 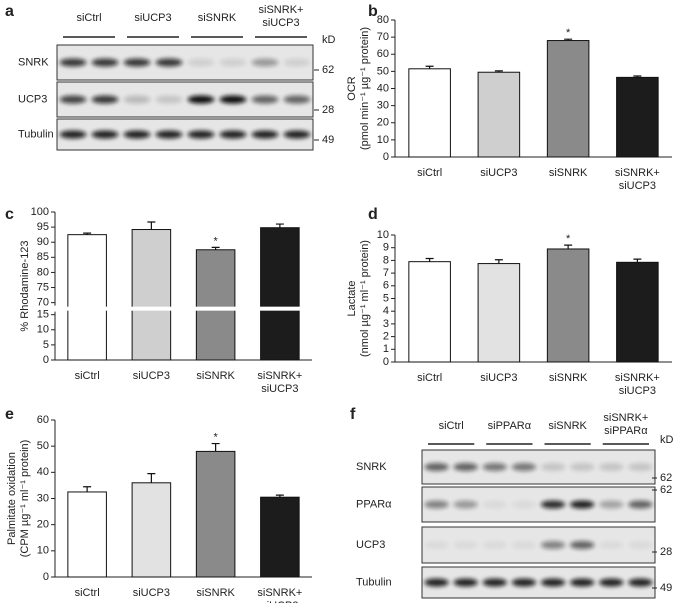 I want to click on y-axis-label: Lactate, so click(x=352, y=298).